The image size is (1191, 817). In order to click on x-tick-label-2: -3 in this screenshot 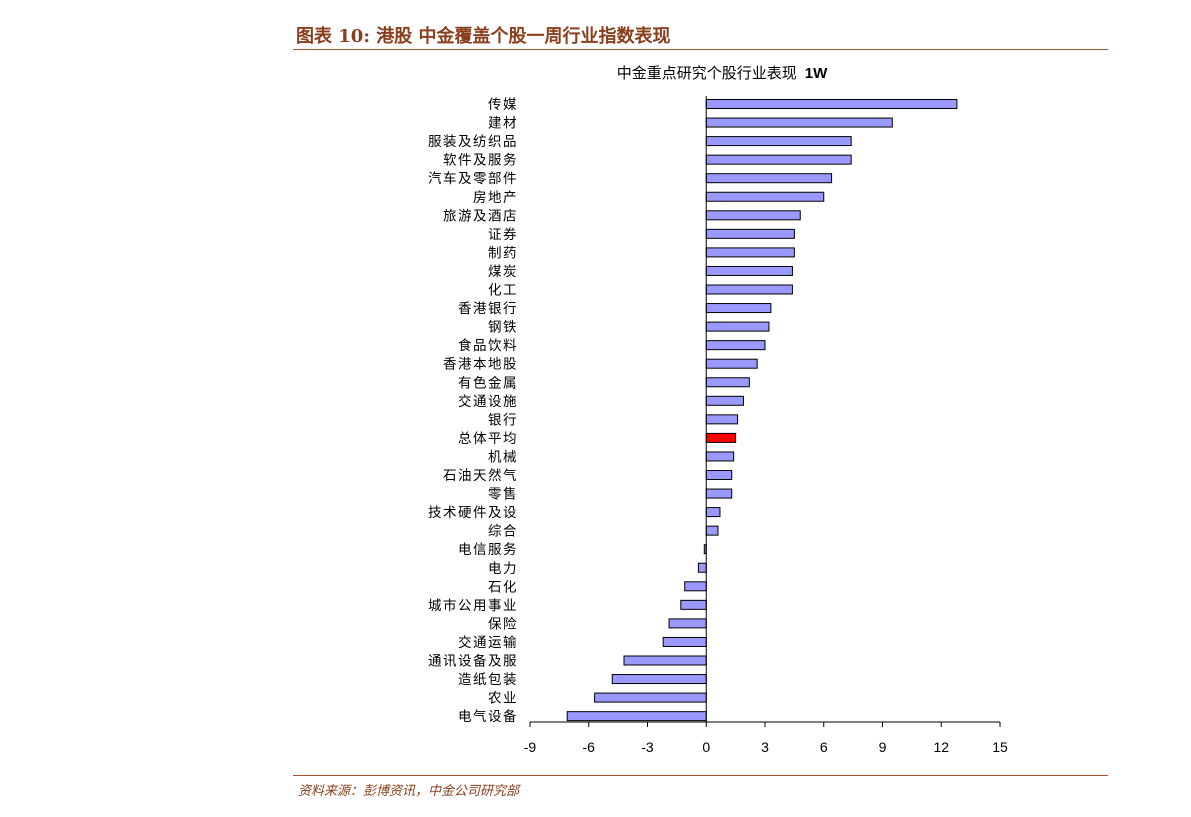, I will do `click(647, 747)`.